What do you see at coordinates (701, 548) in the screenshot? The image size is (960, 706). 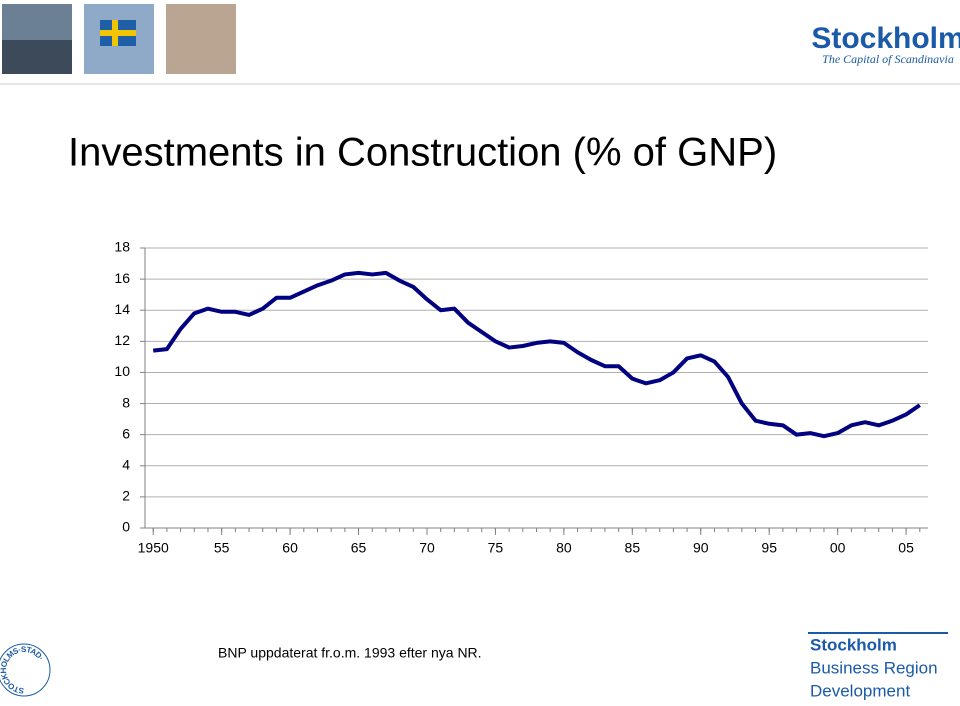 I see `x-tick-label: 90` at bounding box center [701, 548].